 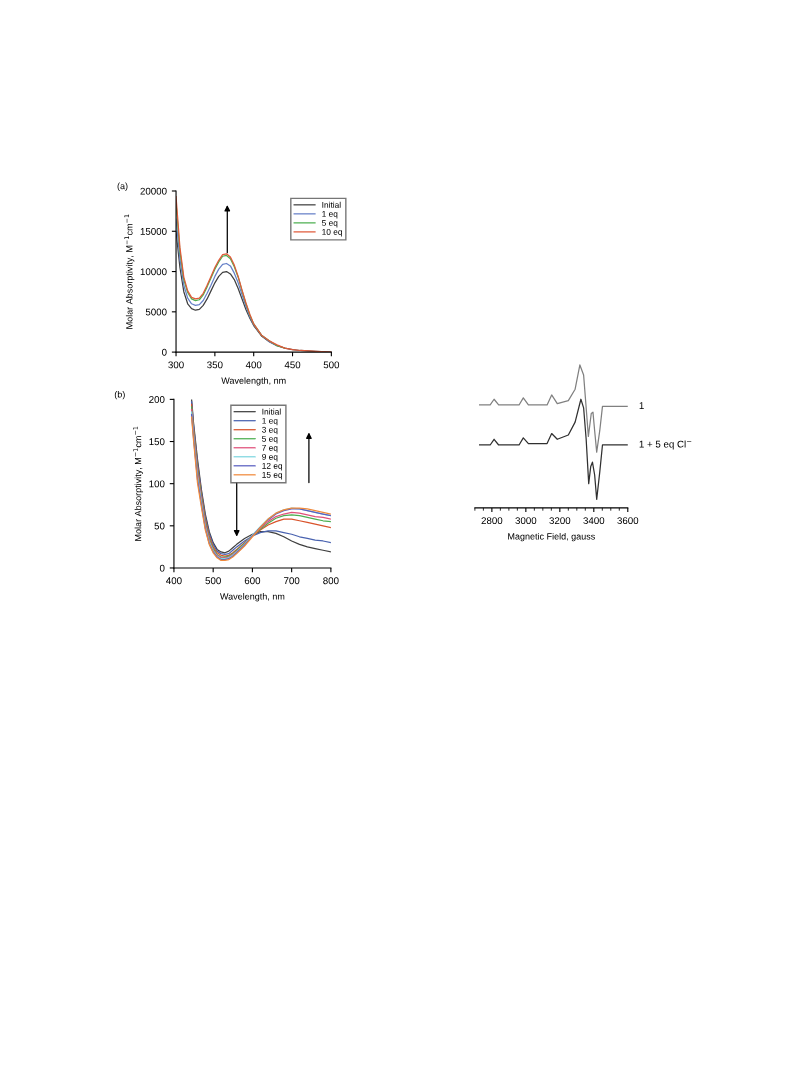 What do you see at coordinates (641, 405) in the screenshot?
I see `series-label: 1` at bounding box center [641, 405].